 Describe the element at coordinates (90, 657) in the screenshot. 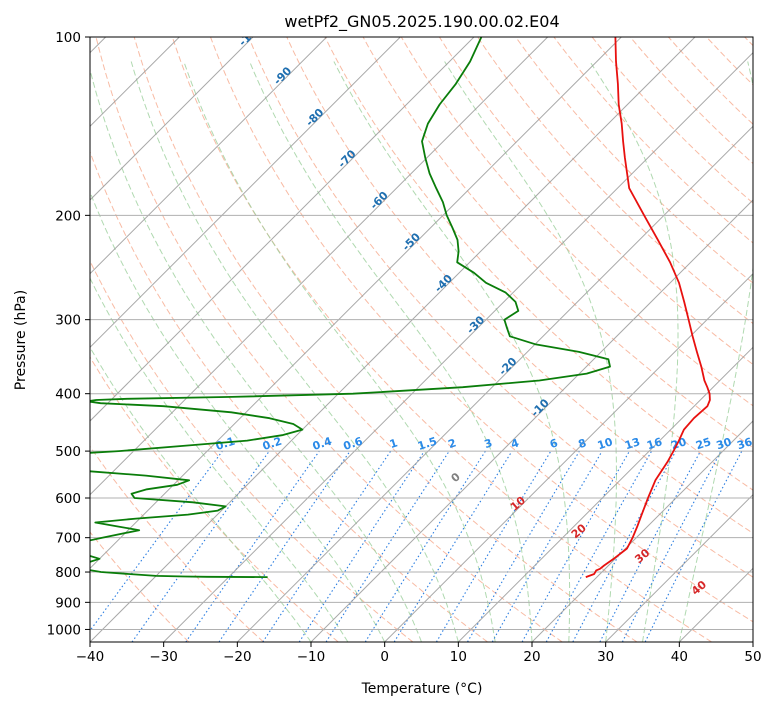

I see `x-tick-label: −40` at that location.